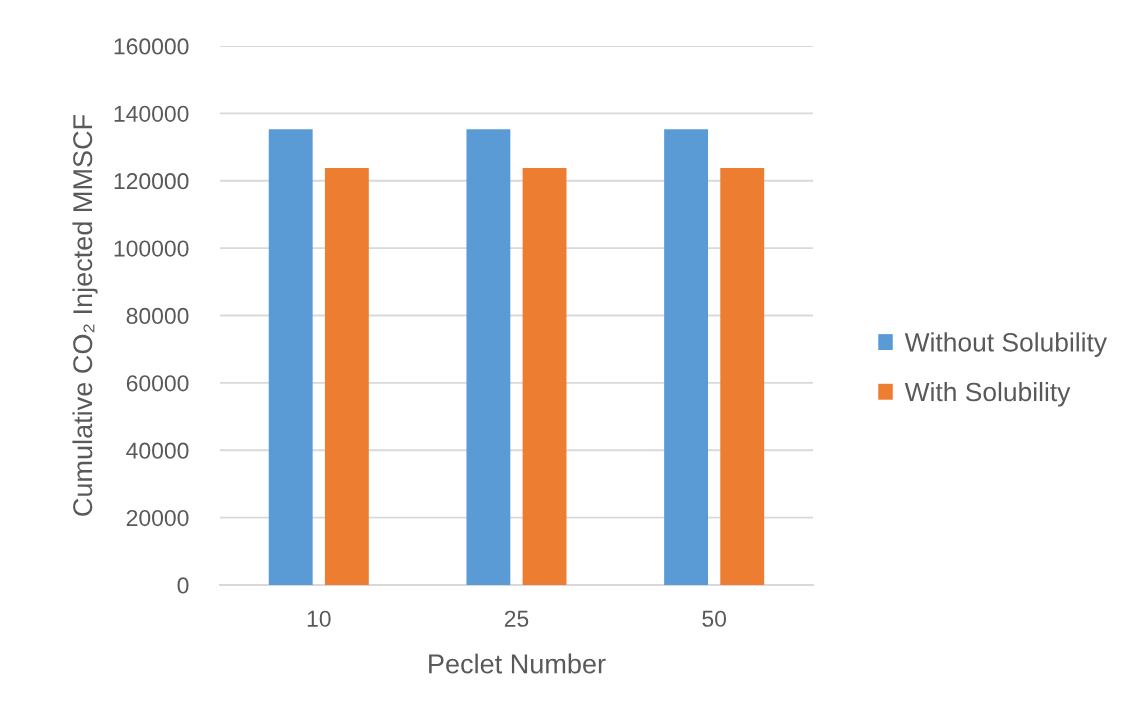 The height and width of the screenshot is (728, 1132). Describe the element at coordinates (517, 663) in the screenshot. I see `x-axis-title: Peclet Number` at that location.